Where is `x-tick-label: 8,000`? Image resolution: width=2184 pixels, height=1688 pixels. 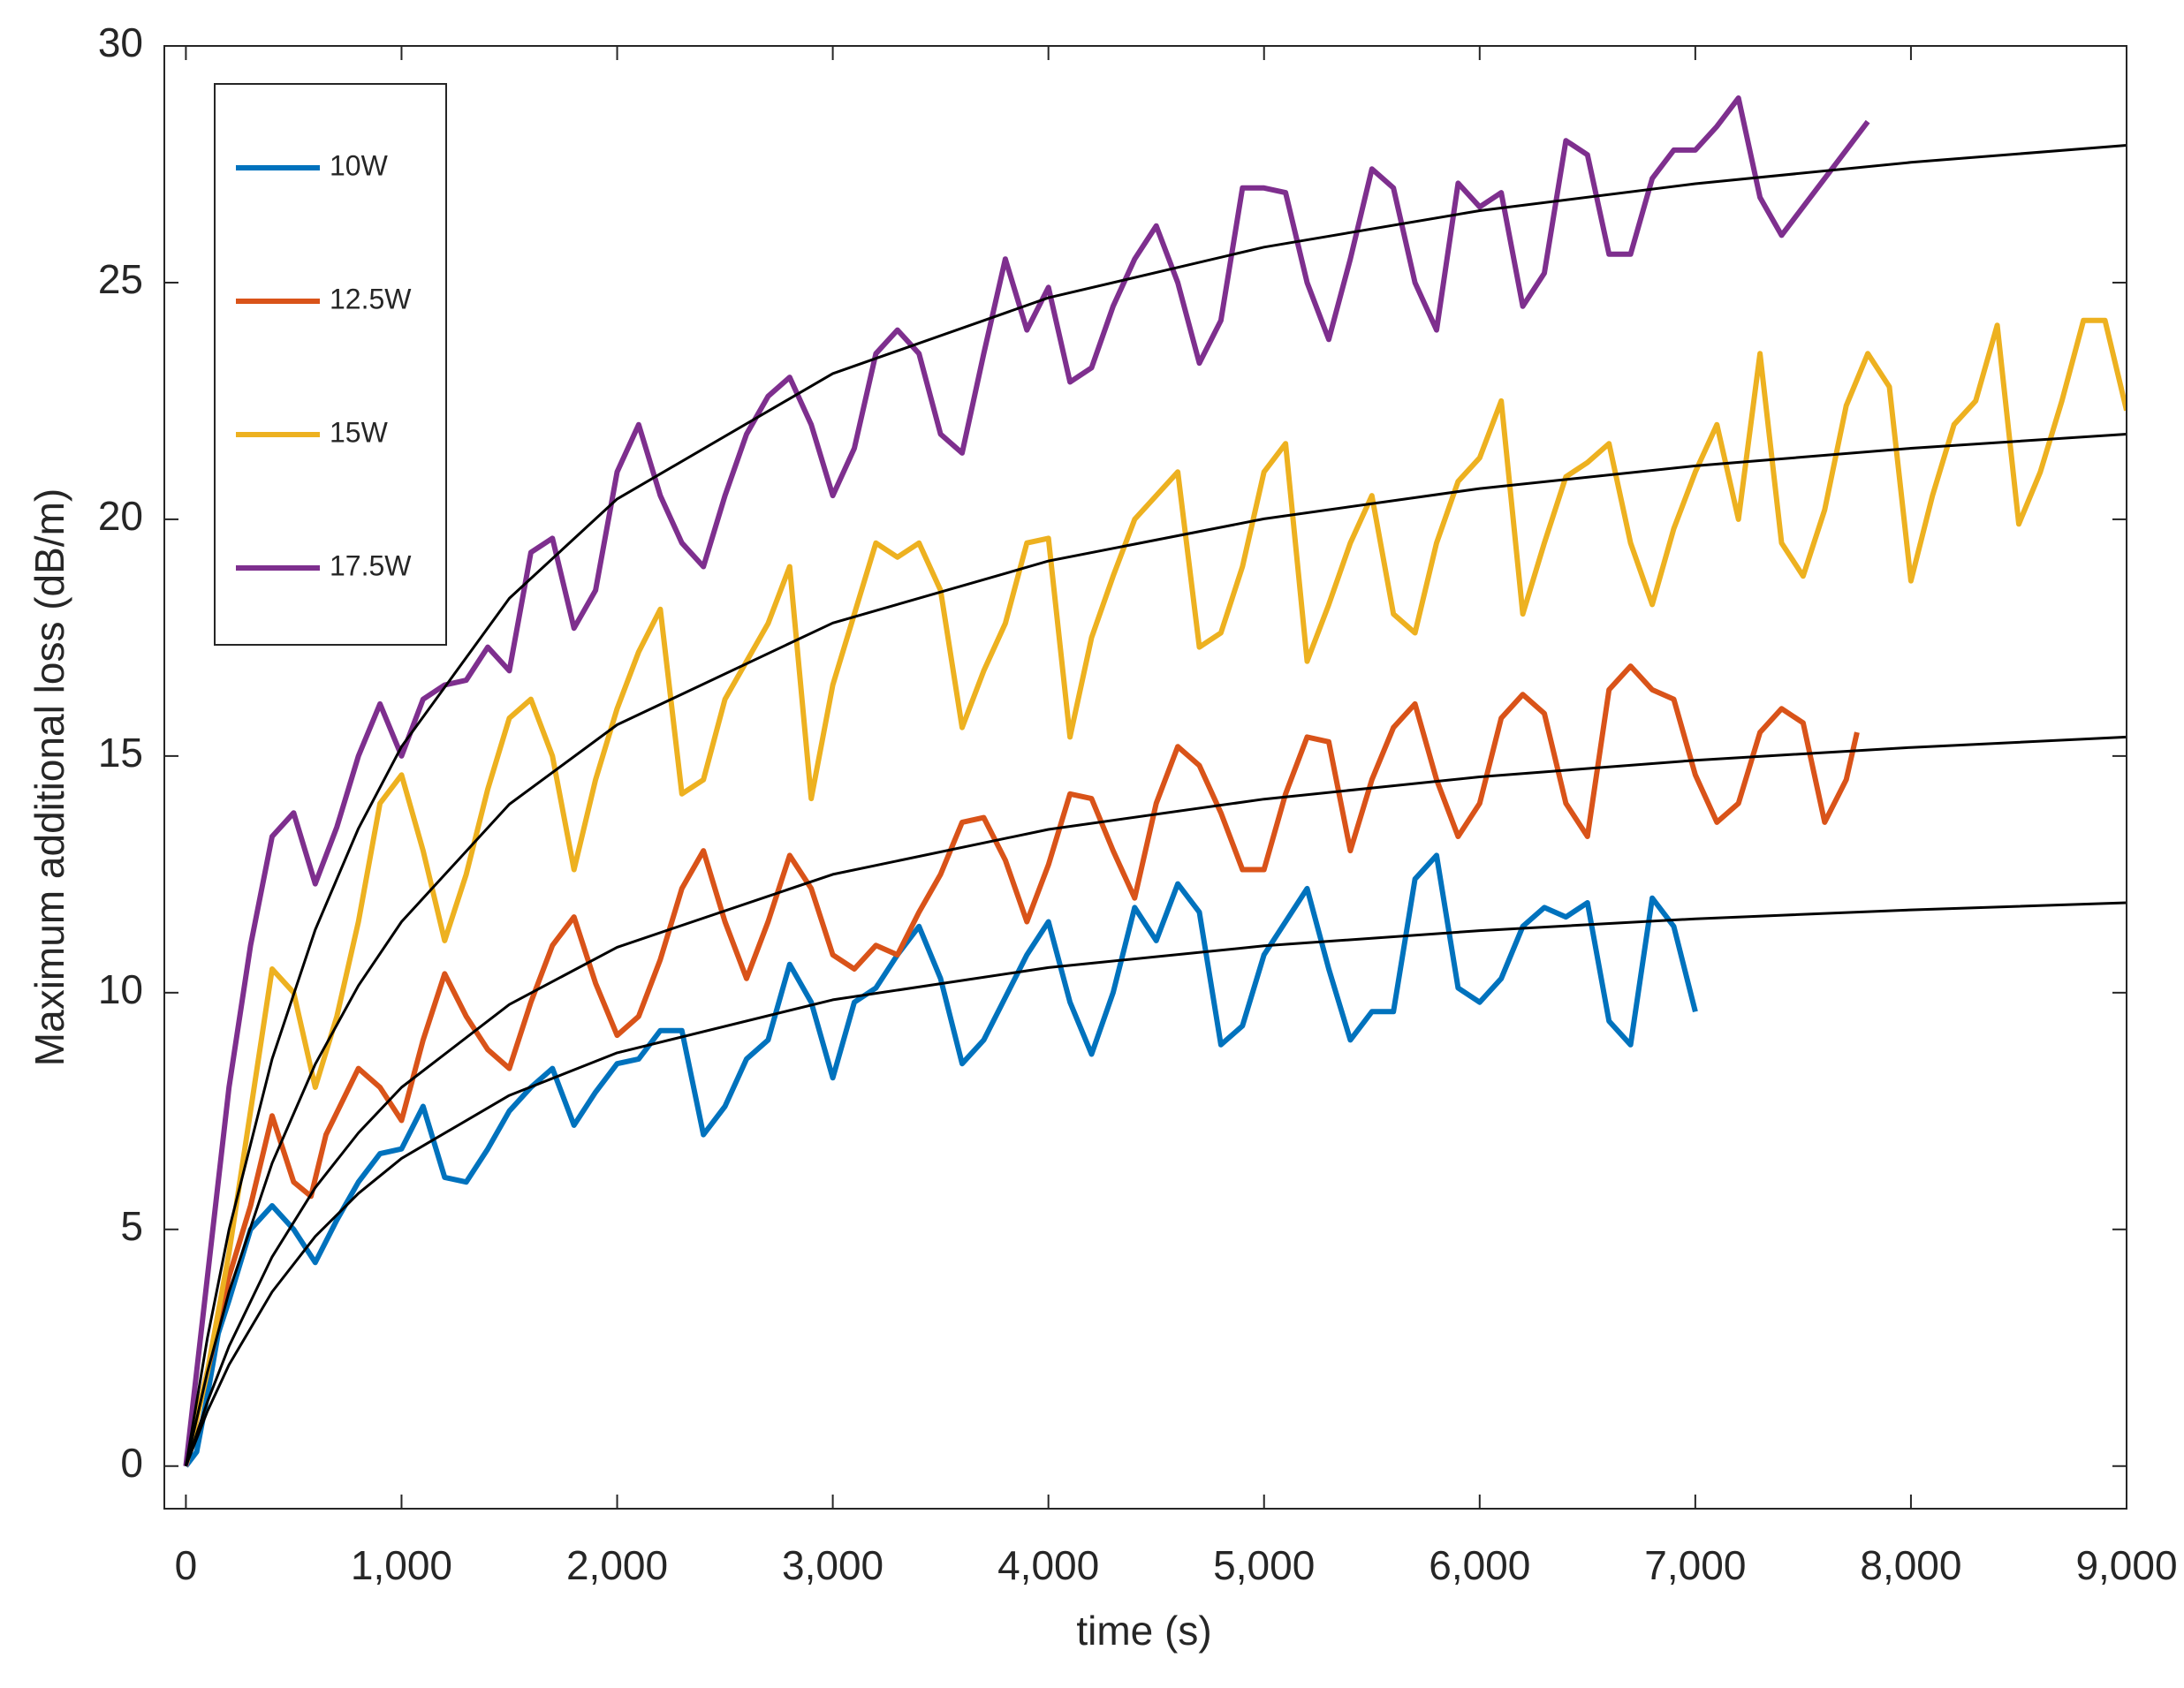 x-tick-label: 8,000 is located at coordinates (1911, 1565).